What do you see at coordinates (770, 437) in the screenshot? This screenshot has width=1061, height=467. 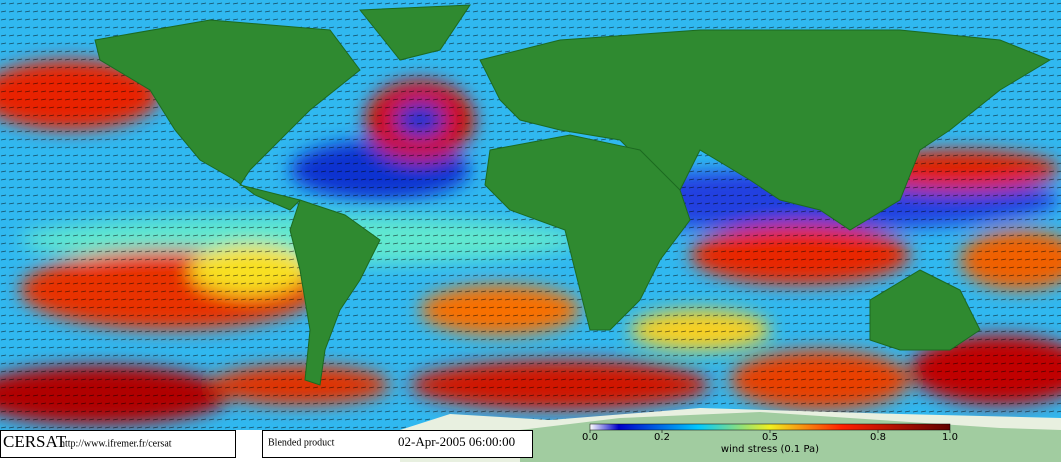 I see `colorbar-tick-label: 0.5` at bounding box center [770, 437].